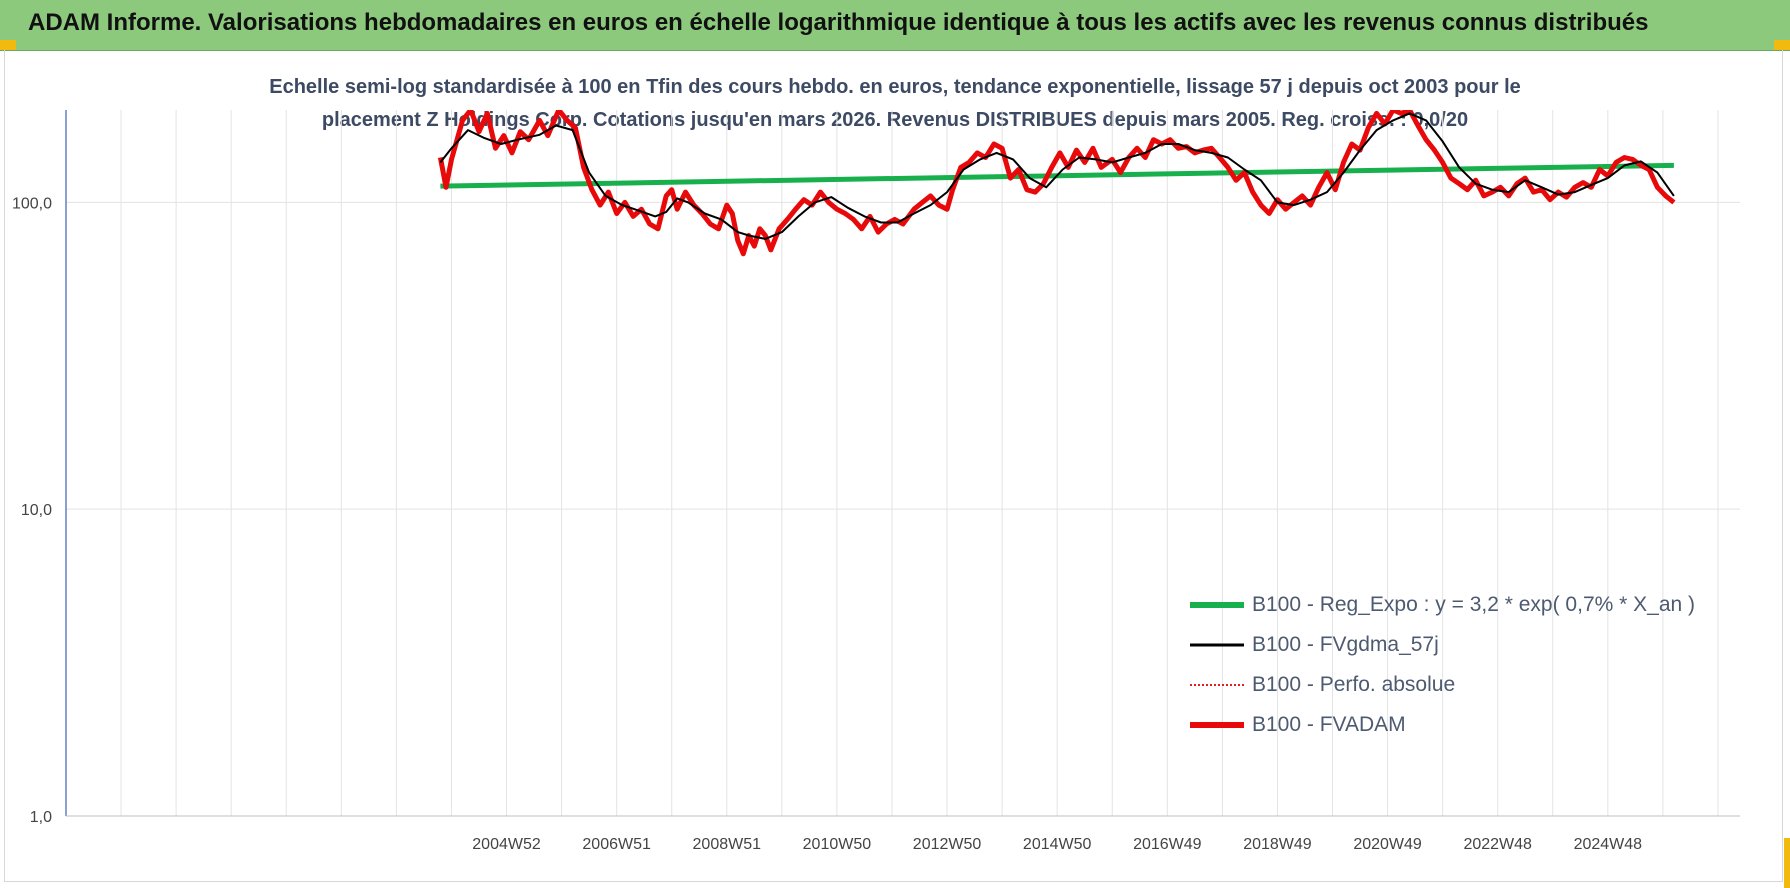 The width and height of the screenshot is (1790, 888). What do you see at coordinates (1167, 844) in the screenshot?
I see `x-tick-label: 2016W49` at bounding box center [1167, 844].